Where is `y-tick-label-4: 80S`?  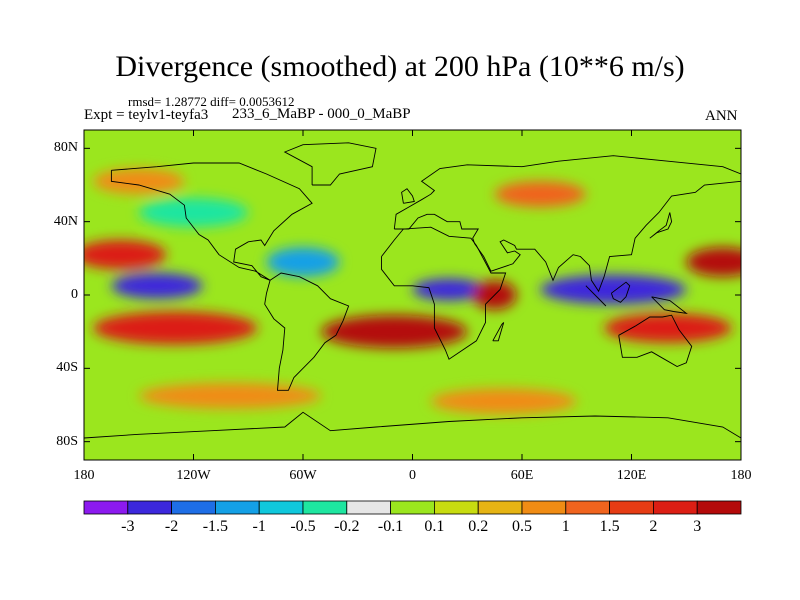
y-tick-label-4: 80S is located at coordinates (67, 441).